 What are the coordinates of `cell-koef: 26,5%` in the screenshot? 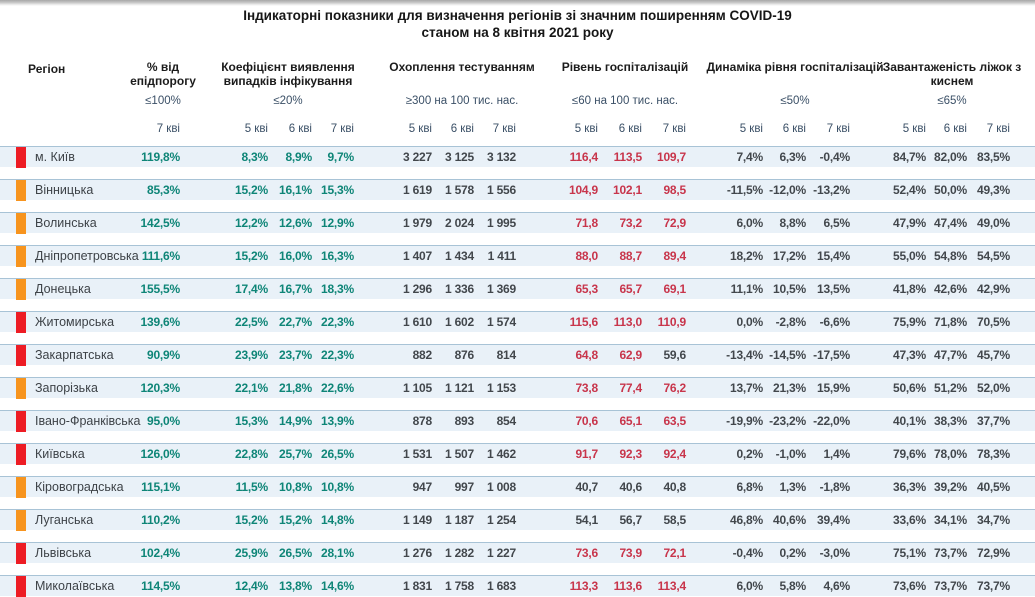 It's located at (337, 454).